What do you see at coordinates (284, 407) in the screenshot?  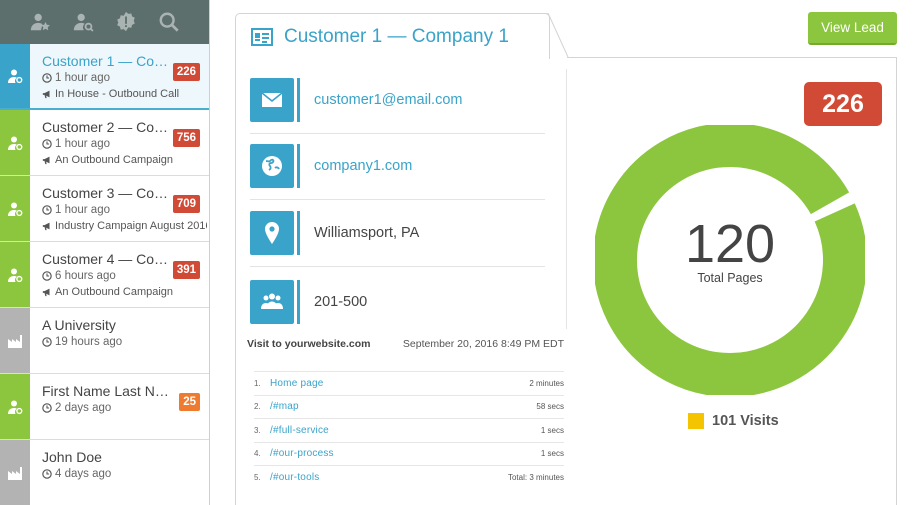 I see `visit-page-link: /#map` at bounding box center [284, 407].